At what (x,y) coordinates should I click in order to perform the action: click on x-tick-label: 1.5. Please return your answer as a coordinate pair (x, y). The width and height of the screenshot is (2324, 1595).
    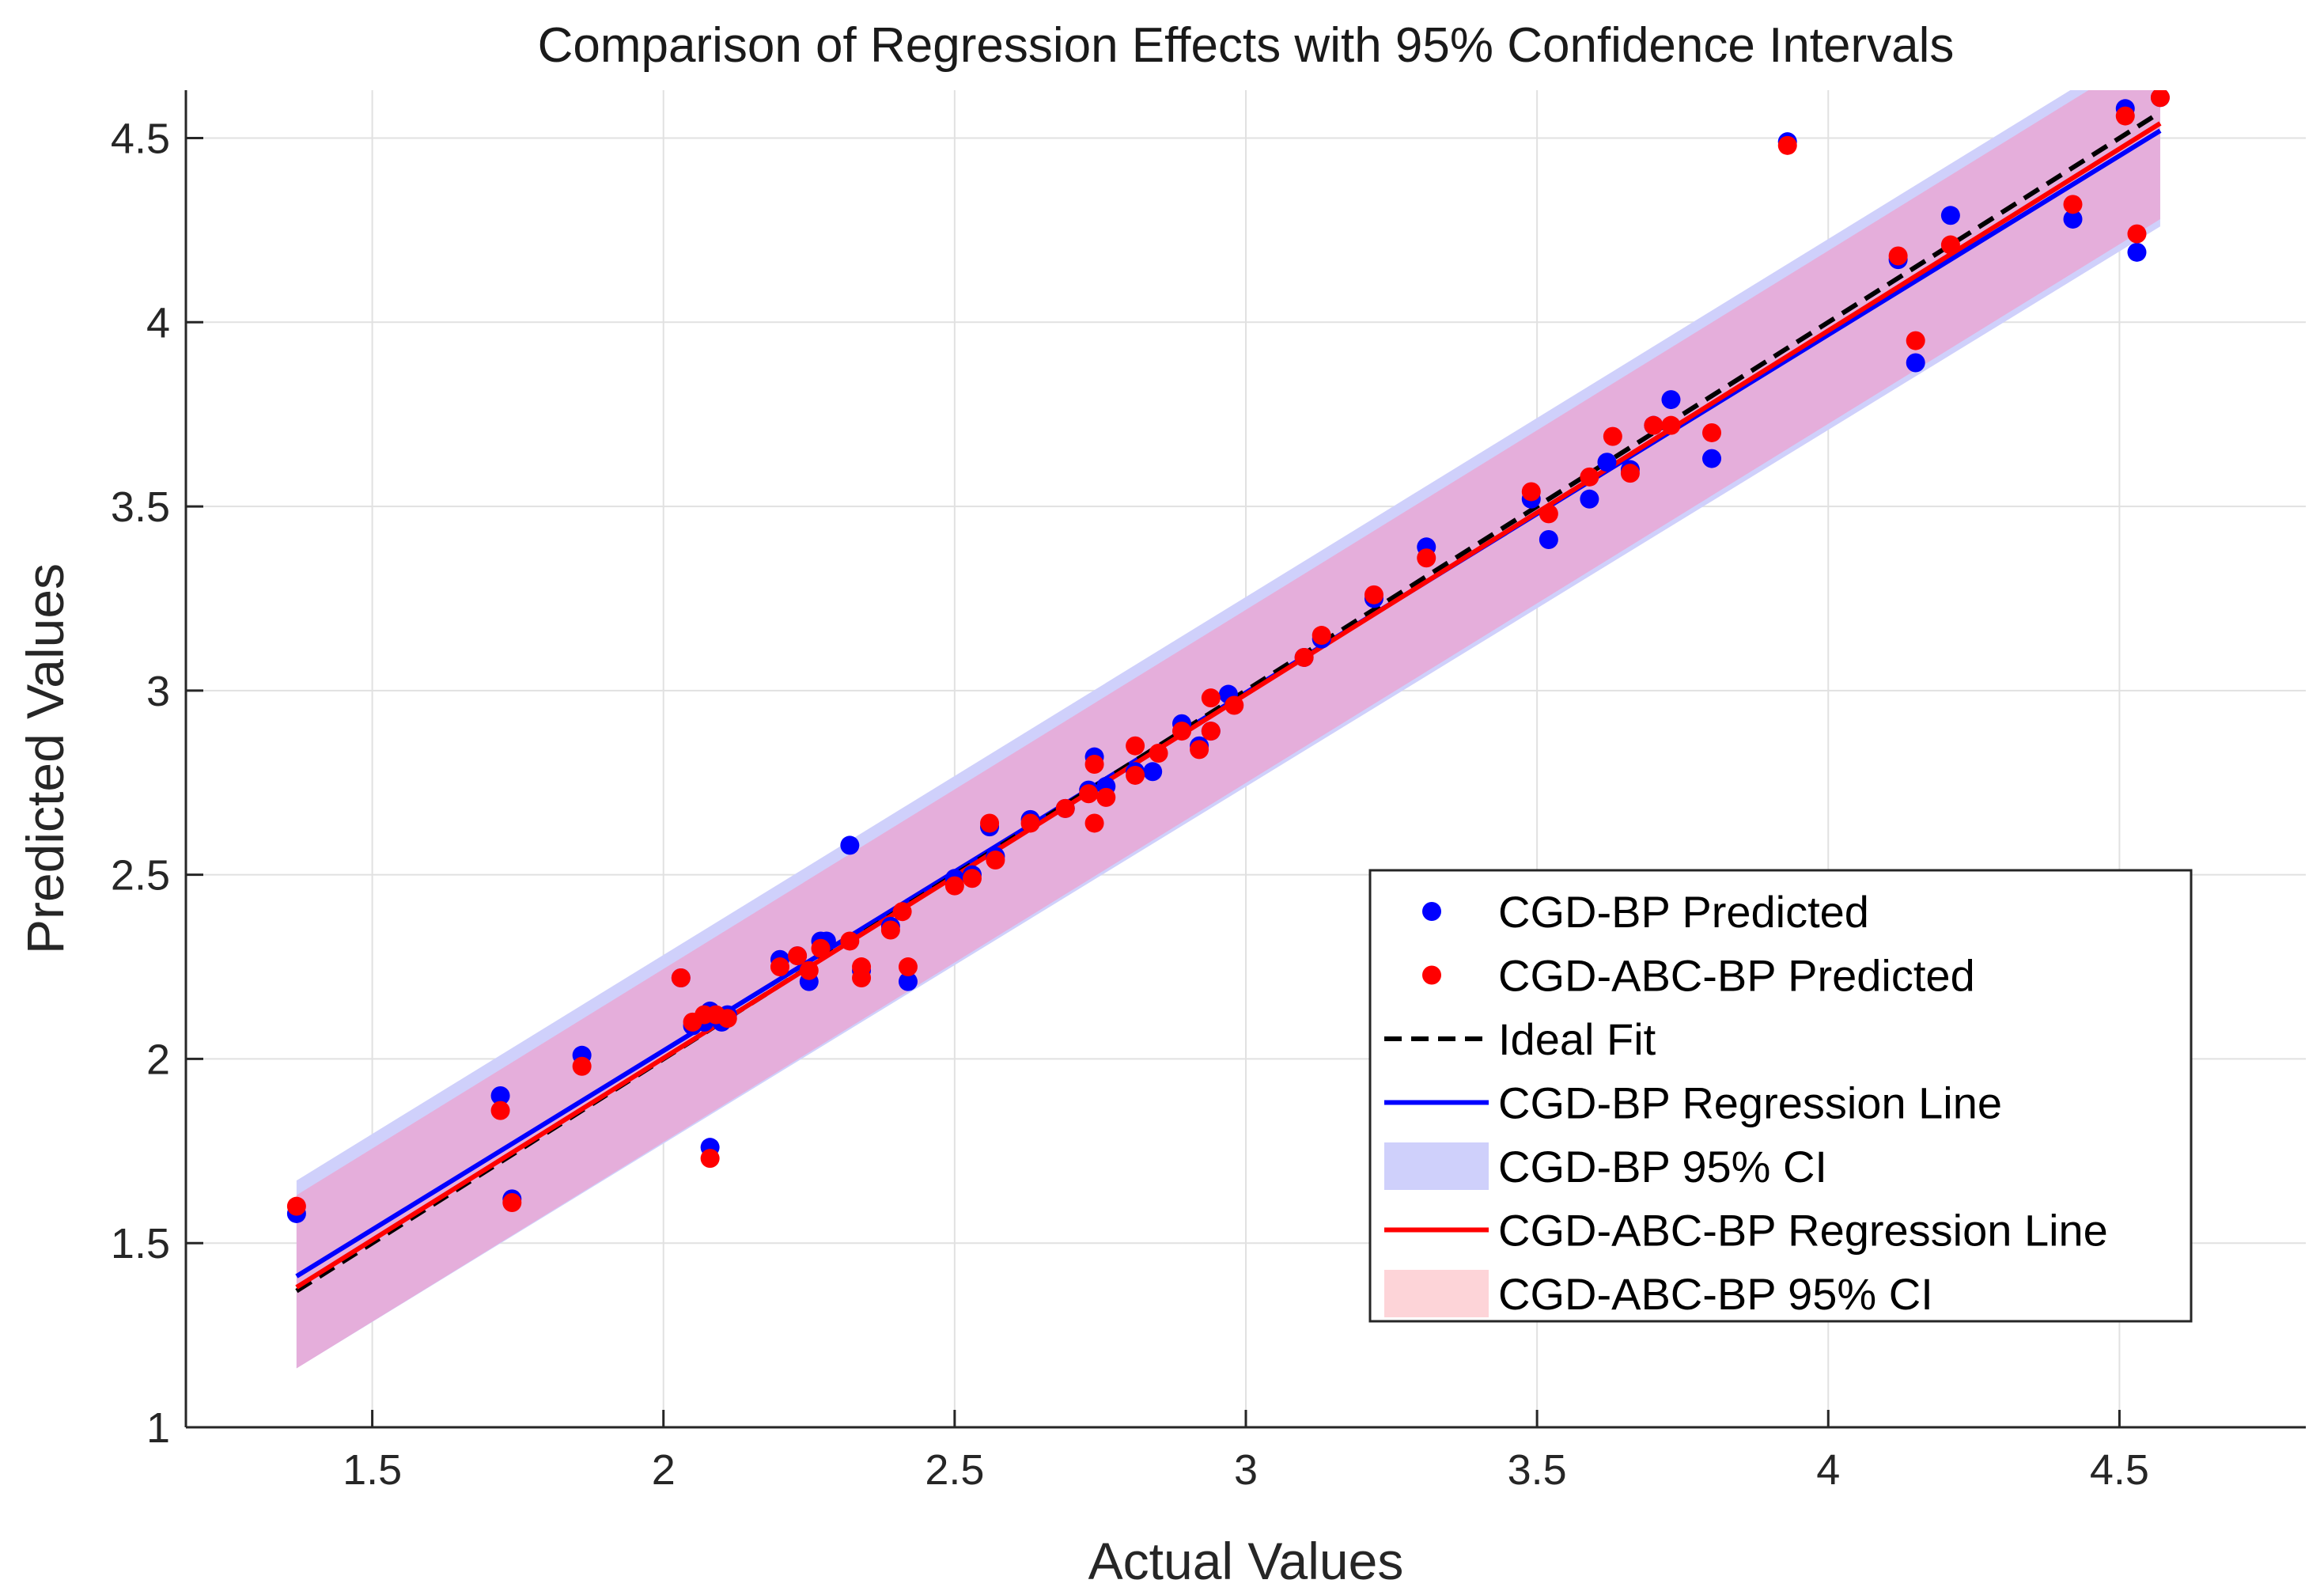
    Looking at the image, I should click on (372, 1470).